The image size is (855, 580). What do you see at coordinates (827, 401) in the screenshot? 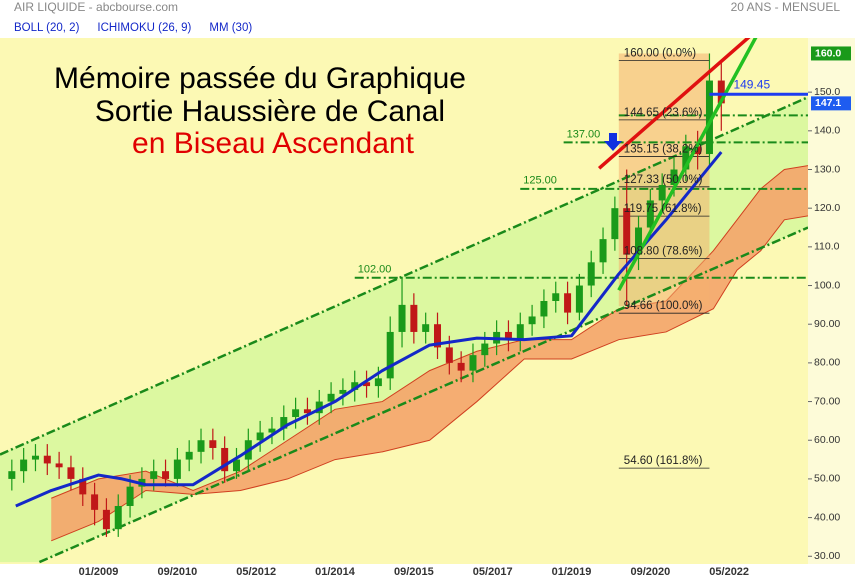
I see `y-tick-label: 70.00` at bounding box center [827, 401].